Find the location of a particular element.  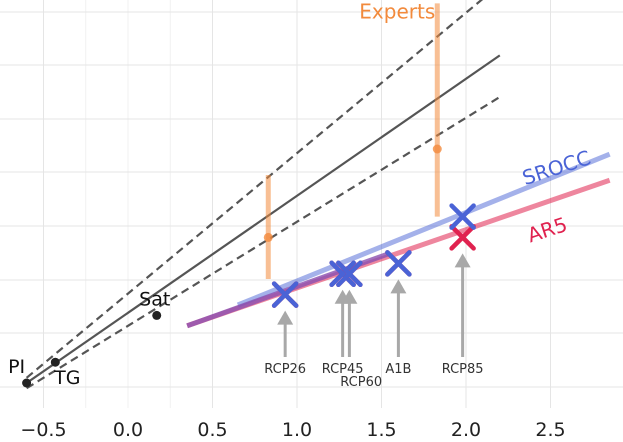

x-tick-label: 1.0 is located at coordinates (297, 430).